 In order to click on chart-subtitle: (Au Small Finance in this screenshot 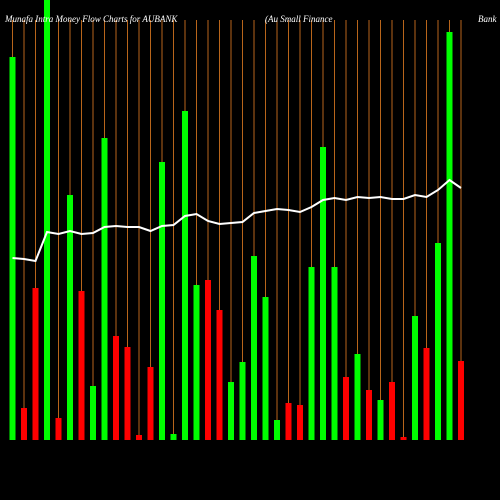, I will do `click(298, 19)`.